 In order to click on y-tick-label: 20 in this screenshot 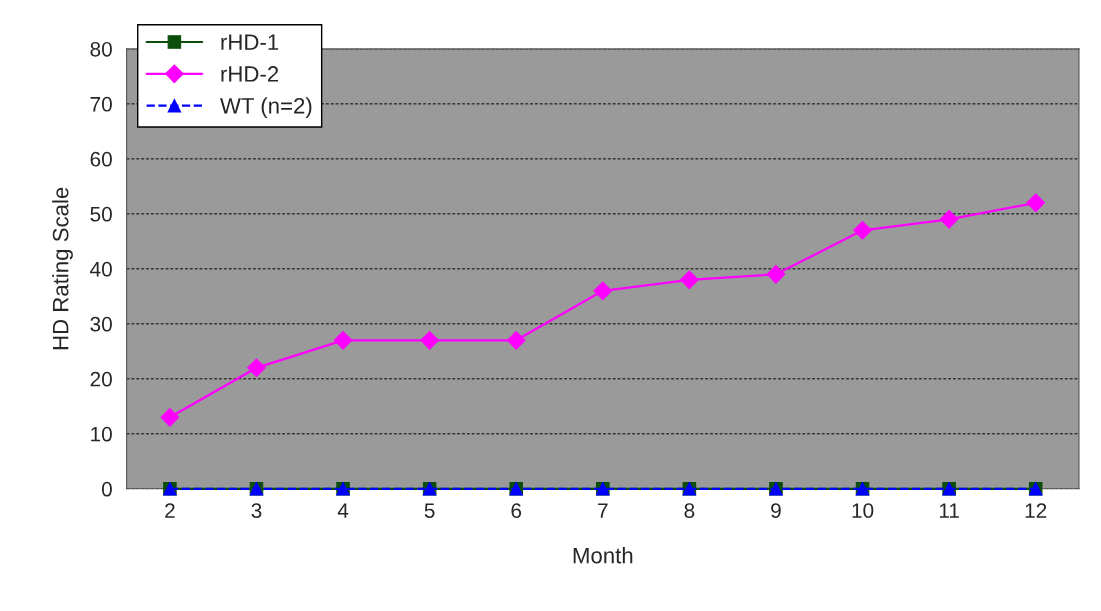, I will do `click(101, 379)`.